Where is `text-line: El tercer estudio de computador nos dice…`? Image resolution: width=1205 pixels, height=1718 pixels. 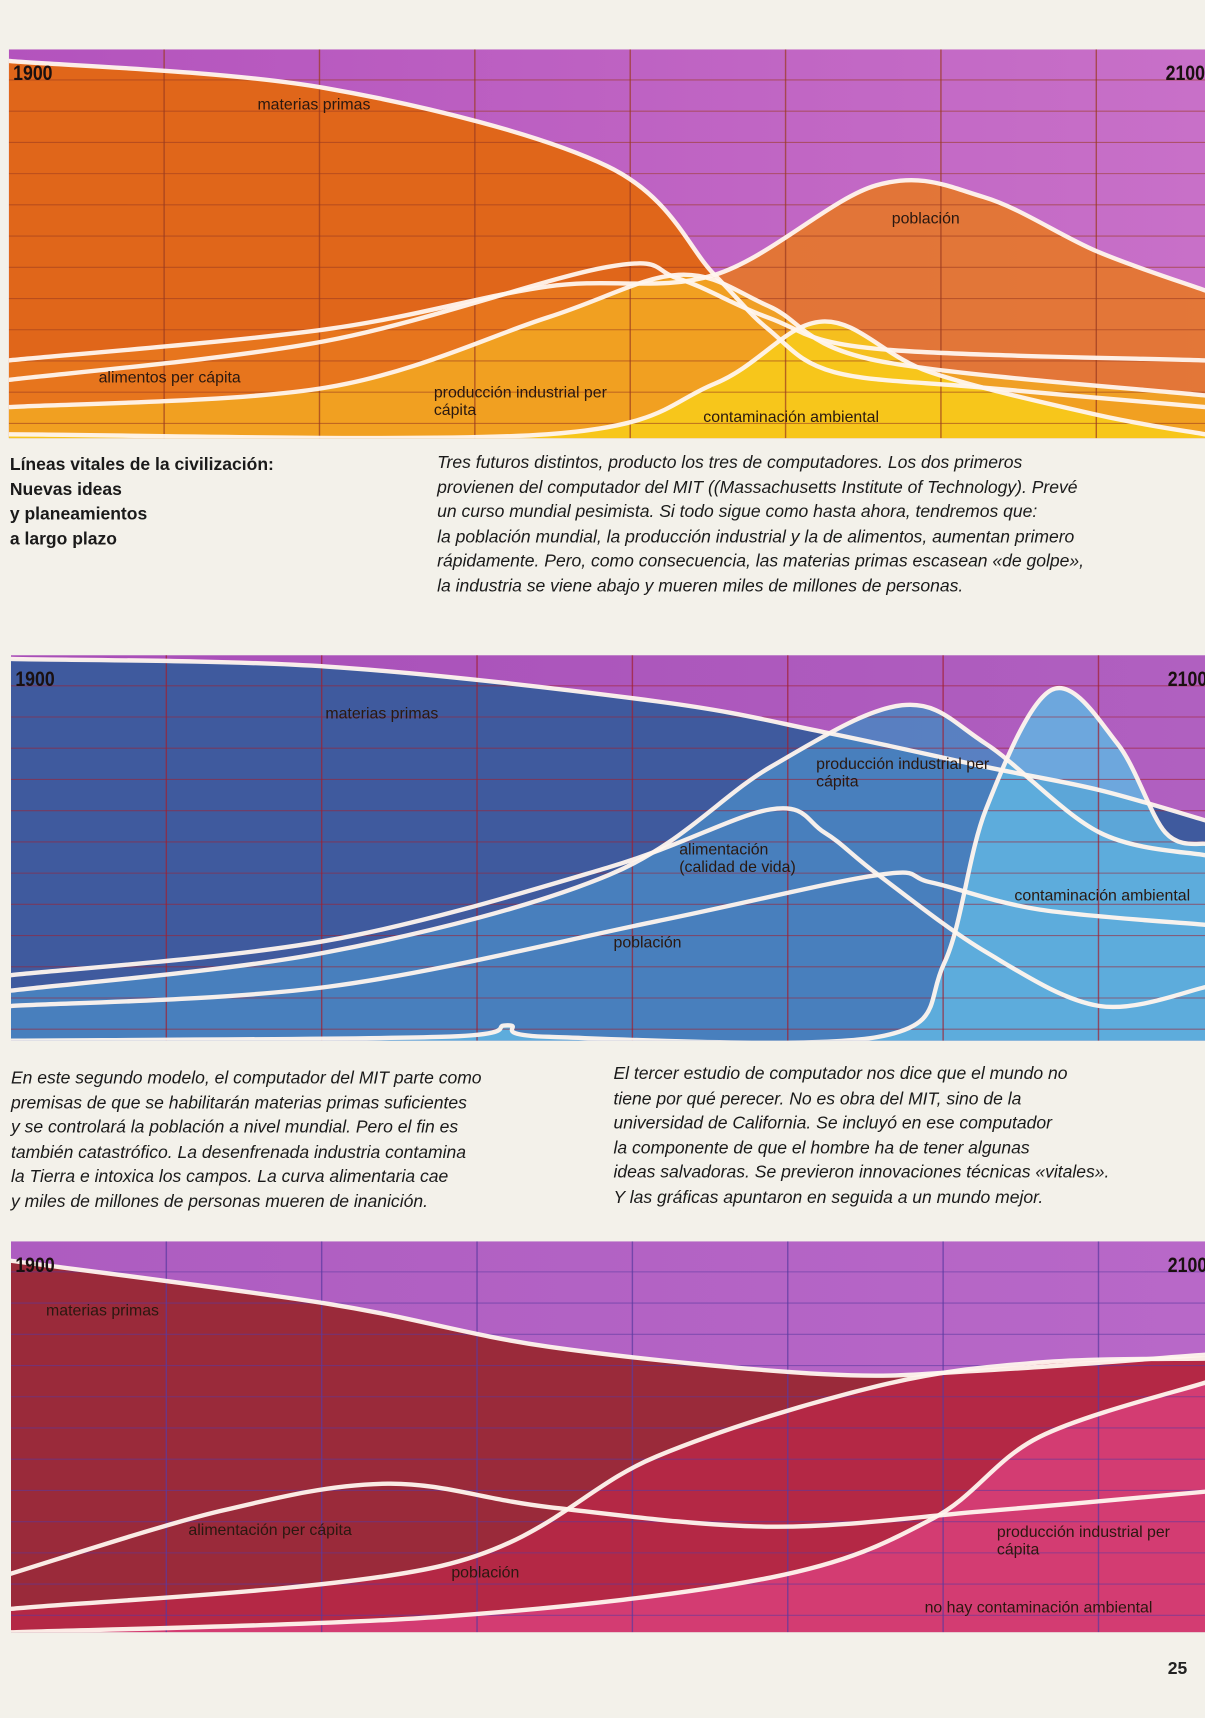 text-line: El tercer estudio de computador nos dice… is located at coordinates (840, 1074).